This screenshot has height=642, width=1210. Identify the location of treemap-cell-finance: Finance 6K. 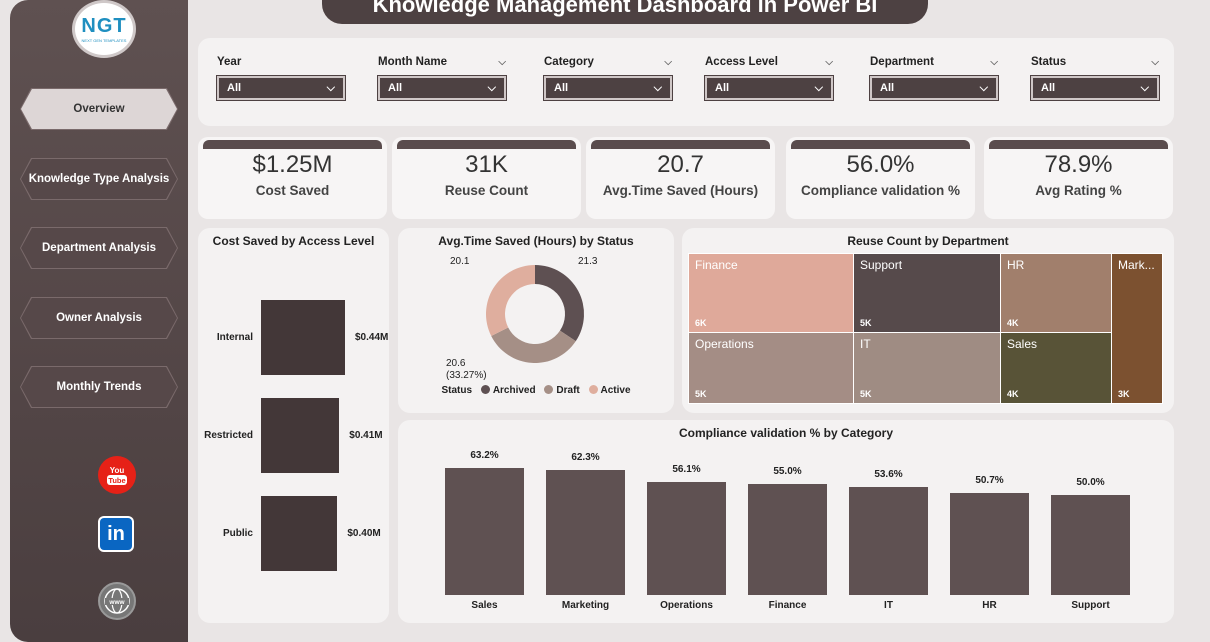
(771, 293).